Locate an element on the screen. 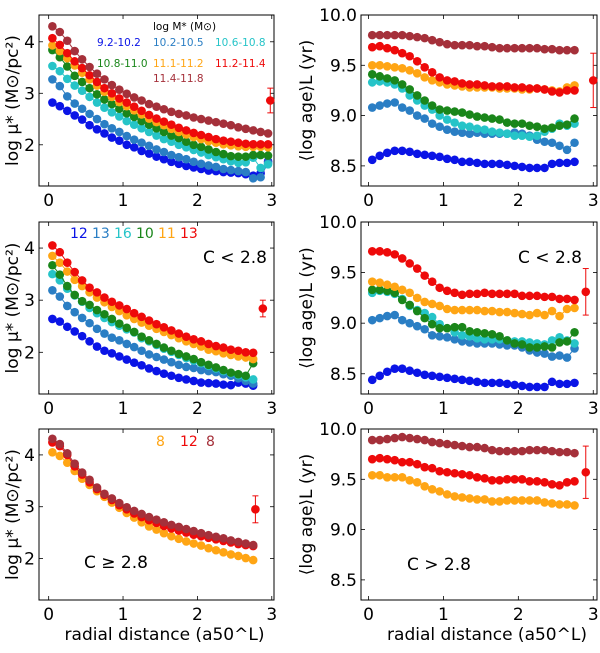 The image size is (600, 653). series-10.8-11.0 is located at coordinates (153, 320).